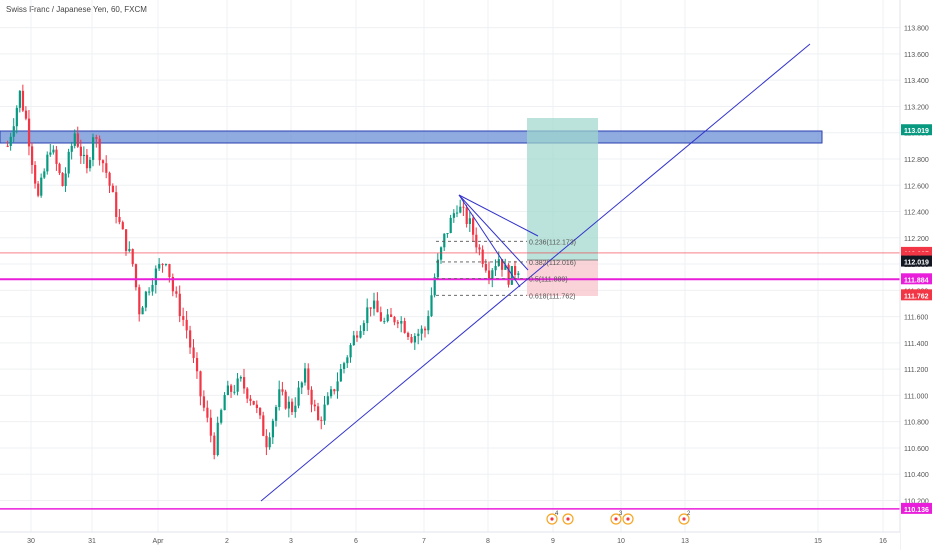 This screenshot has height=550, width=932. What do you see at coordinates (916, 510) in the screenshot?
I see `price-tag-label: 110.136` at bounding box center [916, 510].